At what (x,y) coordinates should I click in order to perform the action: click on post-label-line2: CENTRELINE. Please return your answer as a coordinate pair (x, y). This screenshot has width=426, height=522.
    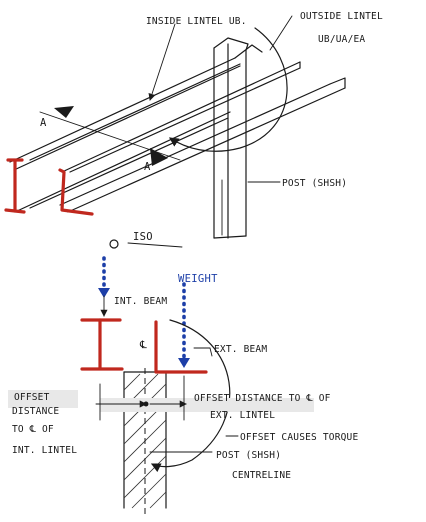
    Looking at the image, I should click on (261, 475).